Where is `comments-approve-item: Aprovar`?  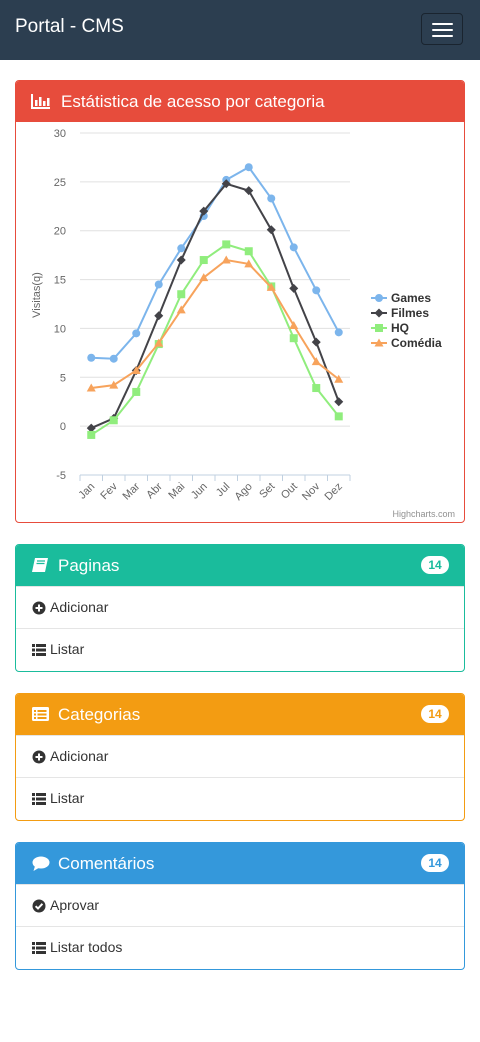
comments-approve-item: Aprovar is located at coordinates (240, 905).